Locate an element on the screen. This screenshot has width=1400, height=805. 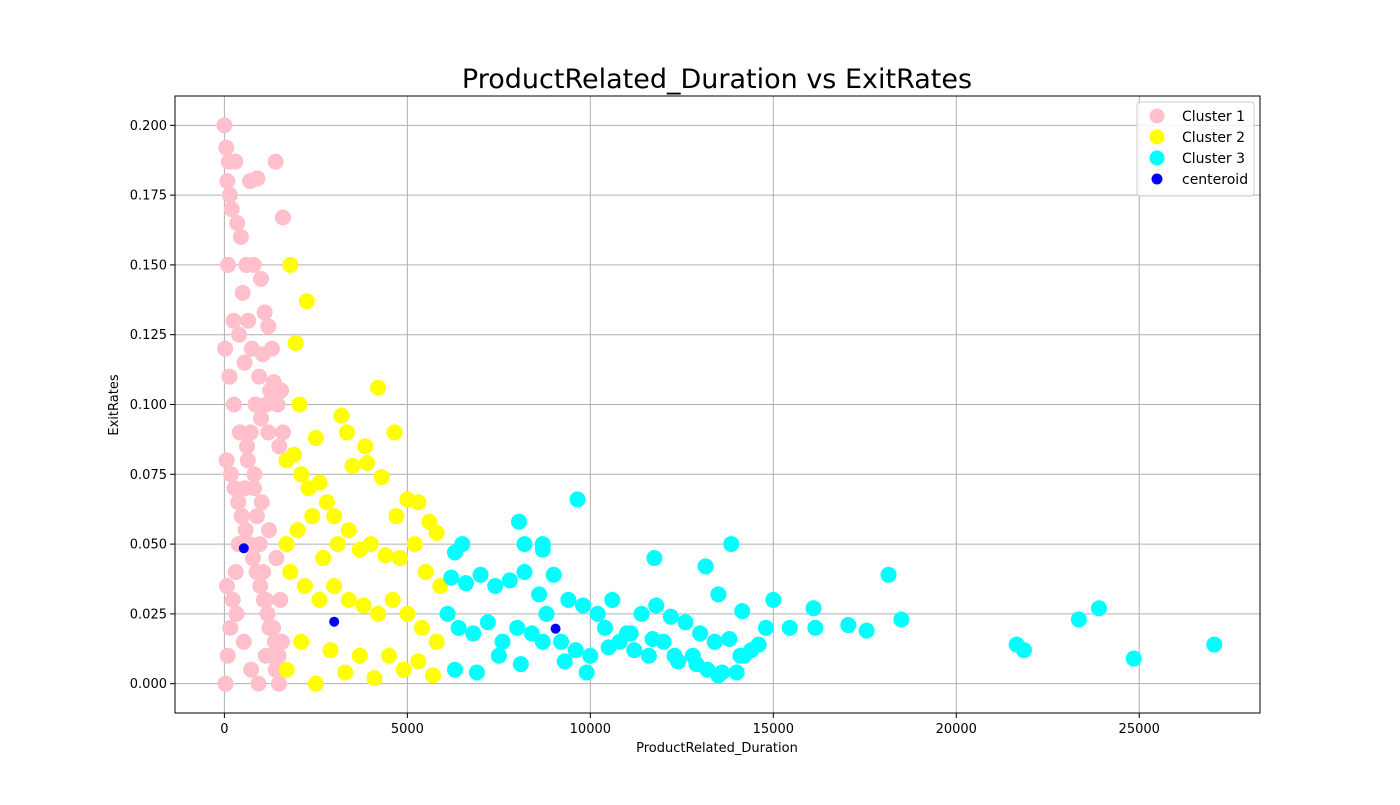
x-tick-label: 5000 is located at coordinates (407, 729).